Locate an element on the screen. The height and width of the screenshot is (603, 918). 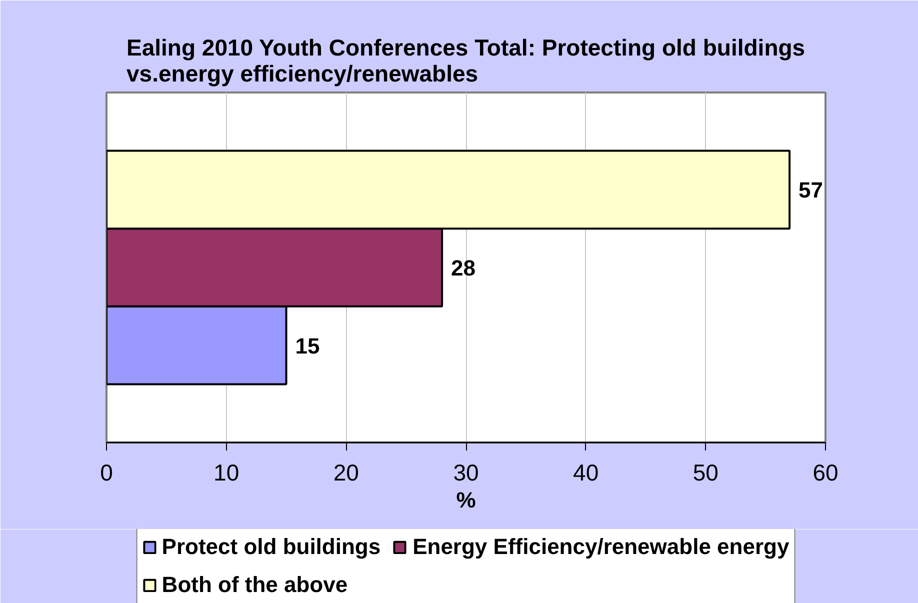
legend-label: Both of the above is located at coordinates (255, 585).